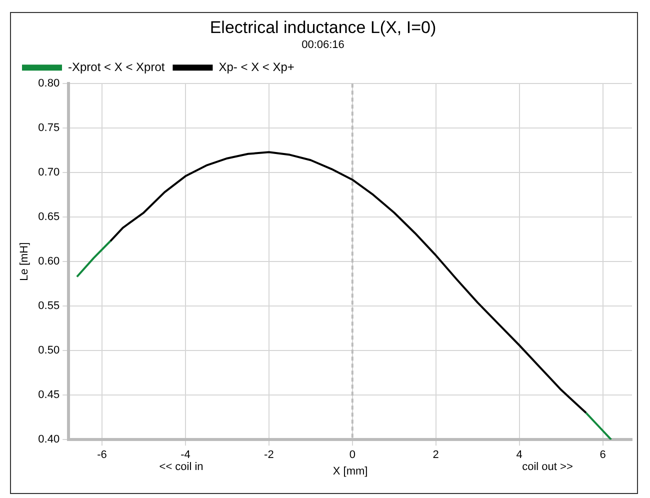 The height and width of the screenshot is (498, 650). What do you see at coordinates (49, 262) in the screenshot?
I see `y-tick-label: 0.60` at bounding box center [49, 262].